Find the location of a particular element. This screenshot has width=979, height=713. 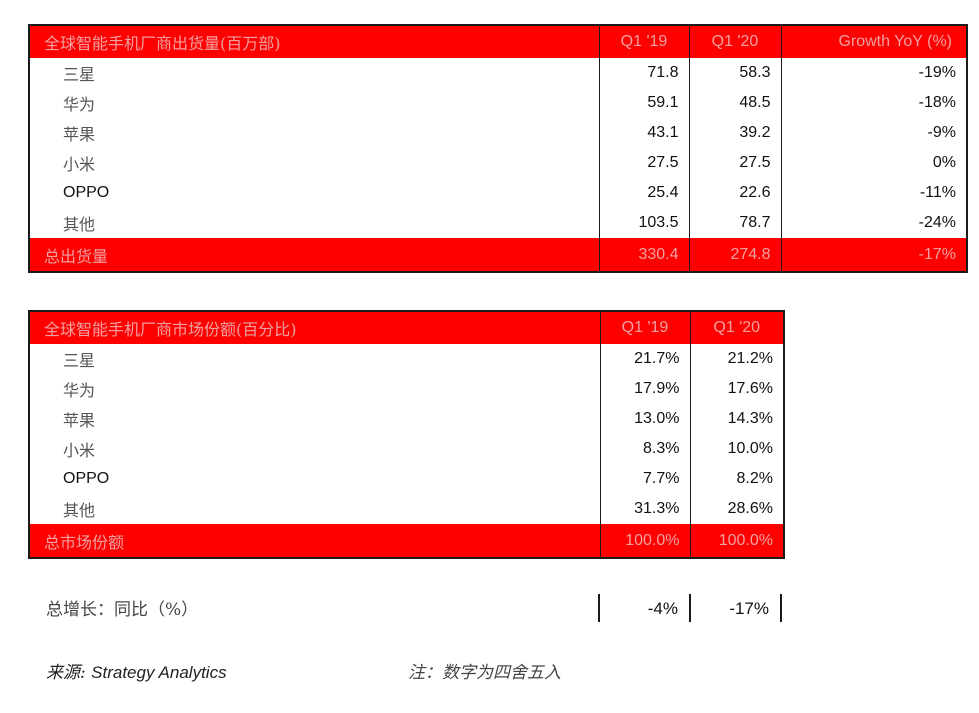

table-row: 其他 103.5 78.7 -24% is located at coordinates (498, 223).